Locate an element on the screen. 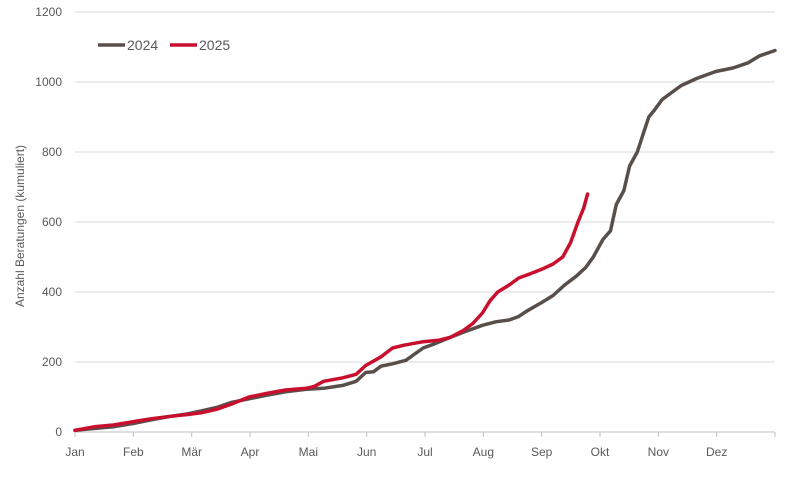 The image size is (785, 482). x-tick-label: Mai is located at coordinates (308, 452).